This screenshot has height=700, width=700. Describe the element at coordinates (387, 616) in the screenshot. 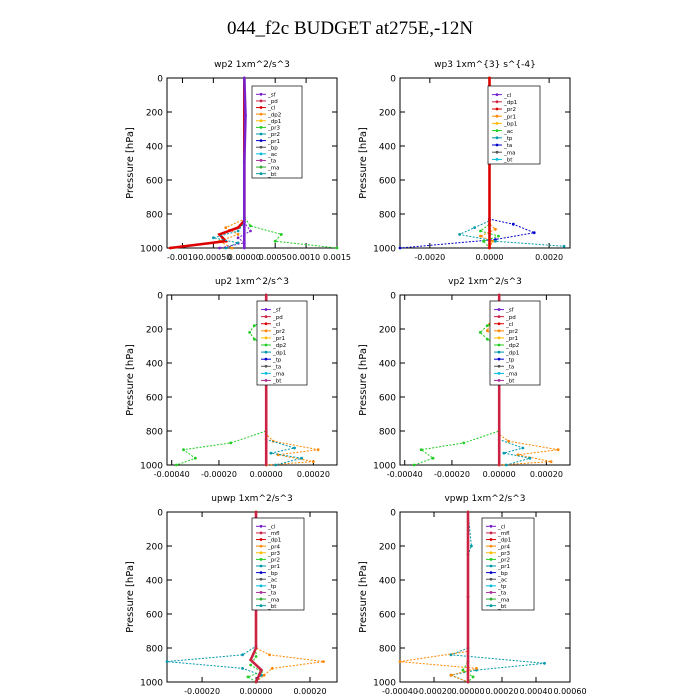

I see `y-tick-label: 600` at that location.